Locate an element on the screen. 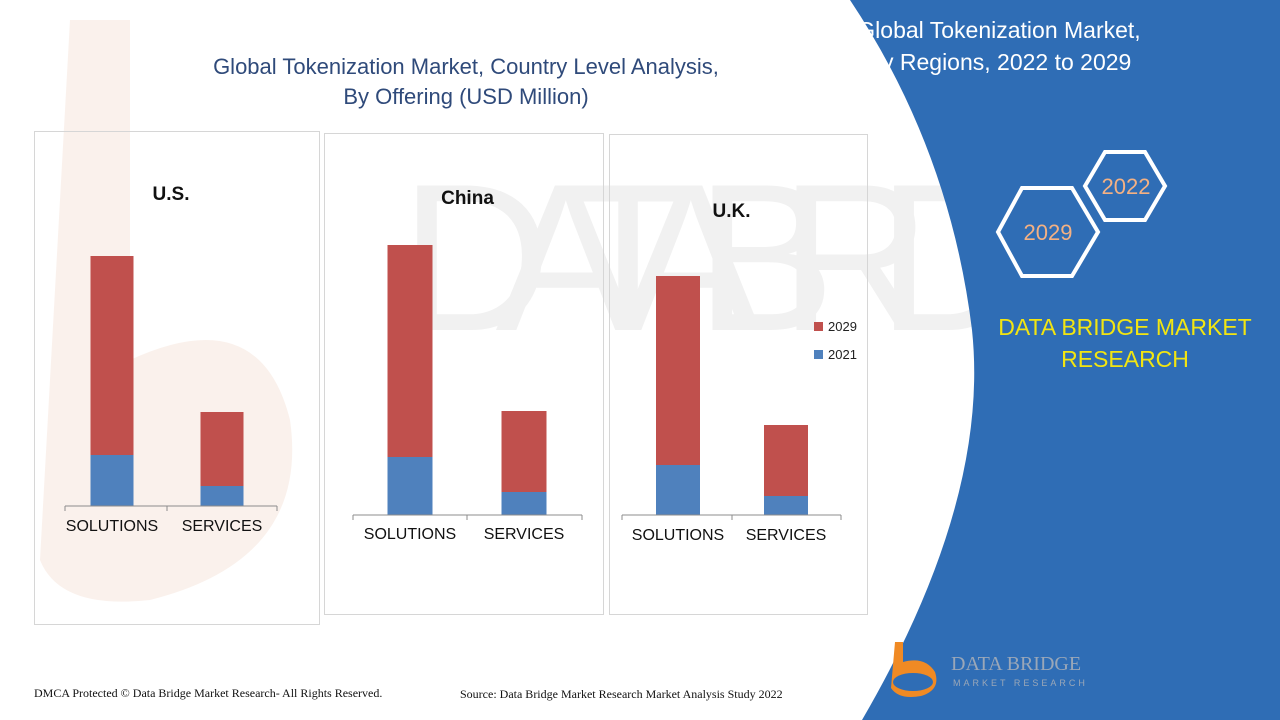 The image size is (1280, 720). side-title-line2: By Regions, 2022 to 2029 is located at coordinates (999, 62).